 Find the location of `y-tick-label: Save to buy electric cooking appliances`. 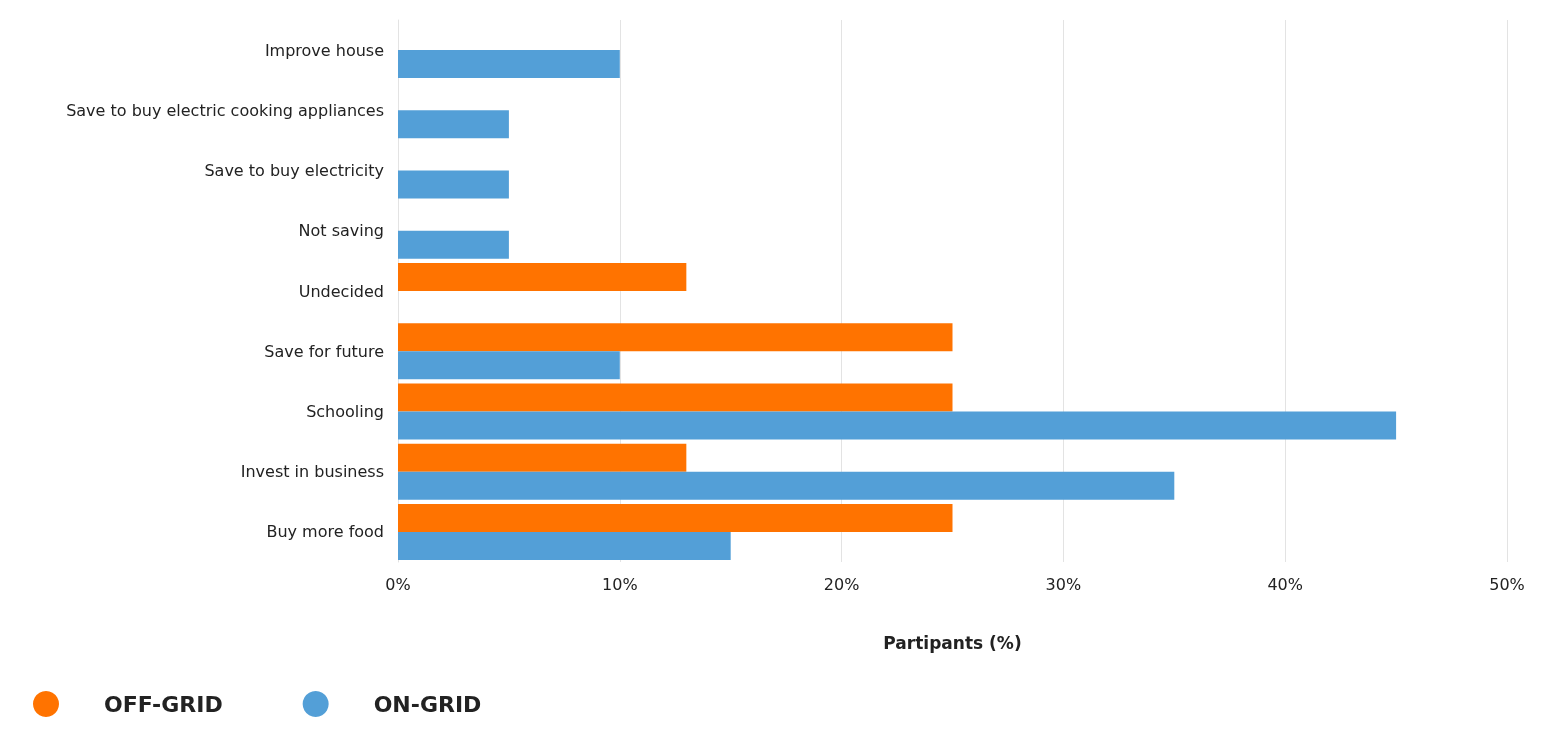

y-tick-label: Save to buy electric cooking appliances is located at coordinates (225, 110).